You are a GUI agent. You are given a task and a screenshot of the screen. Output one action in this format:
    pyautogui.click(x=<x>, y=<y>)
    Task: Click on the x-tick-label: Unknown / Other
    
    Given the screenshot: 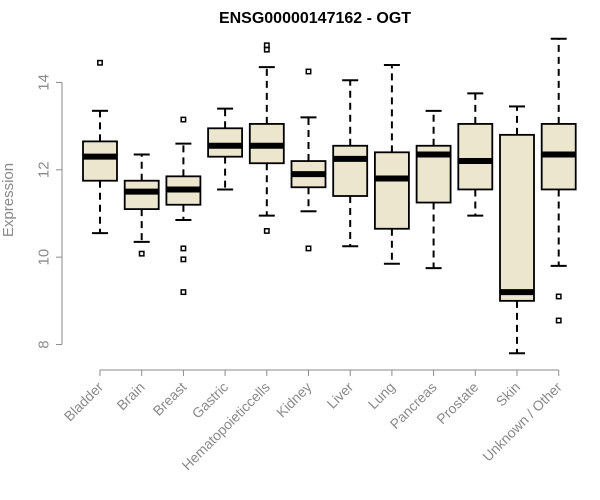 What is the action you would take?
    pyautogui.click(x=522, y=422)
    